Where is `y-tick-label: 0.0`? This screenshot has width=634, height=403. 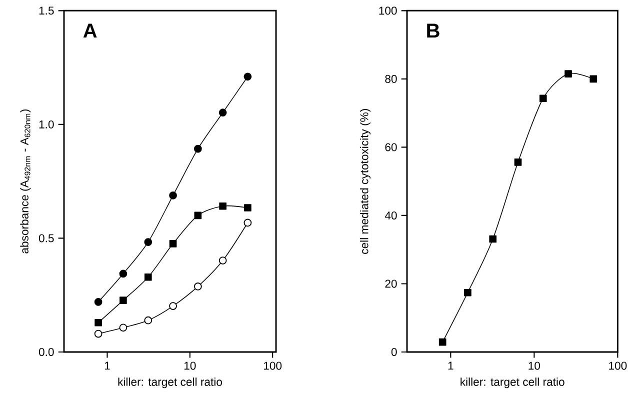
y-tick-label: 0.0 is located at coordinates (46, 352).